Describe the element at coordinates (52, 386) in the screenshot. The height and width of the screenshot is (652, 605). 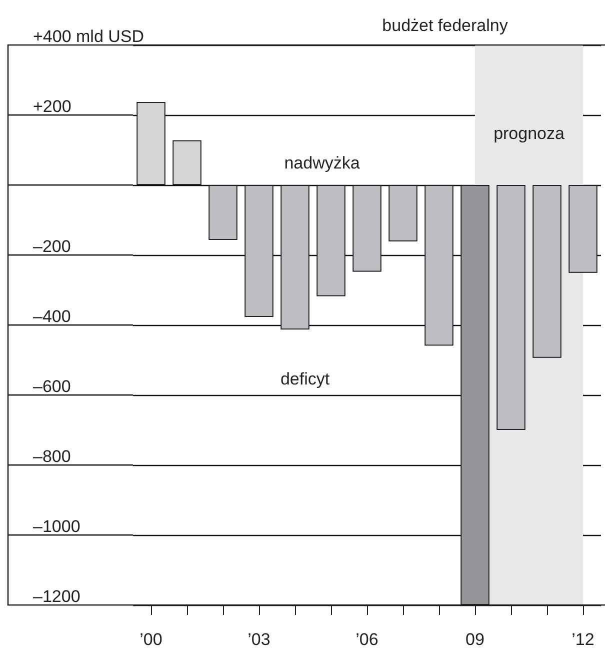
I see `y-tick-label: –600` at that location.